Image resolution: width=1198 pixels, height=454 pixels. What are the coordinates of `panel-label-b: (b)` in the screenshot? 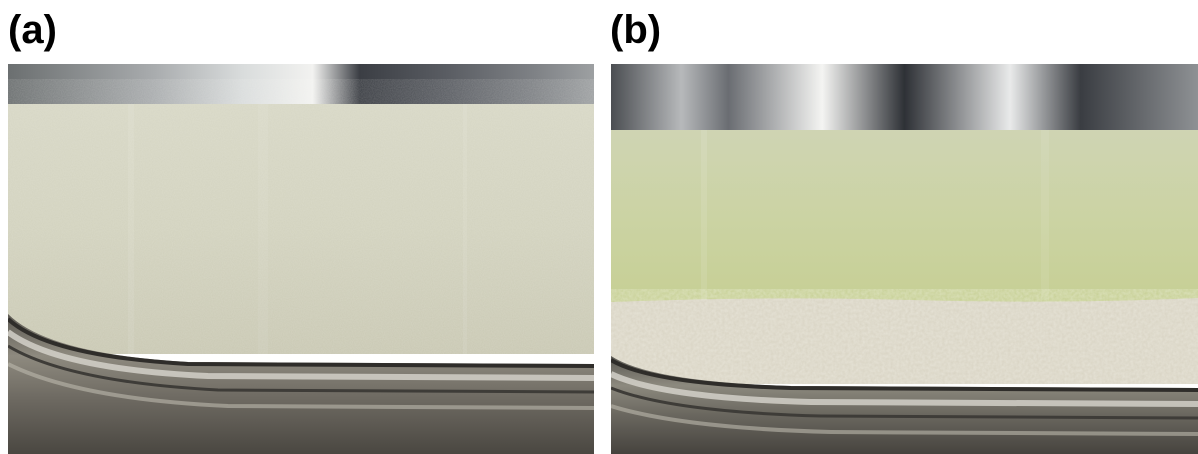 It's located at (636, 30).